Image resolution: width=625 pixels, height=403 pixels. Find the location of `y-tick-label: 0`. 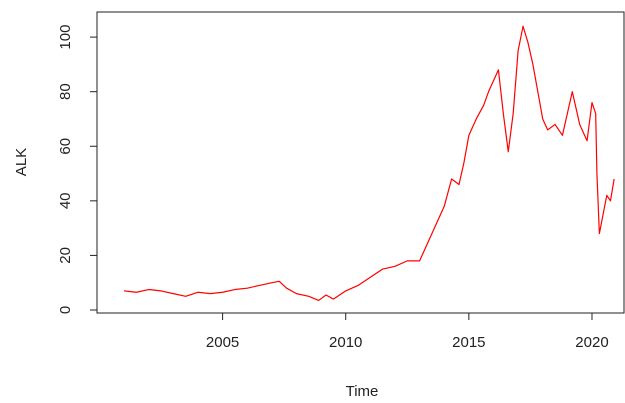

y-tick-label: 0 is located at coordinates (65, 310).